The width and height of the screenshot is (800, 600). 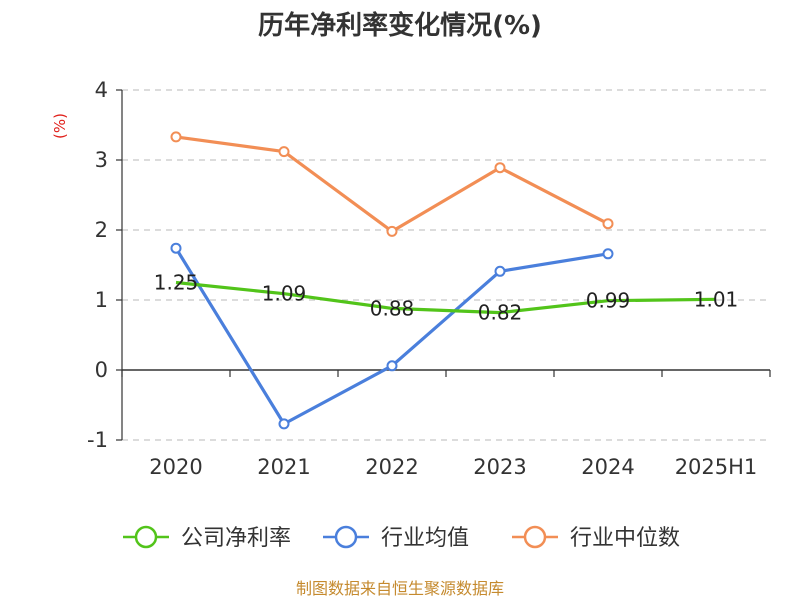 What do you see at coordinates (101, 300) in the screenshot?
I see `y-tick-label: 1` at bounding box center [101, 300].